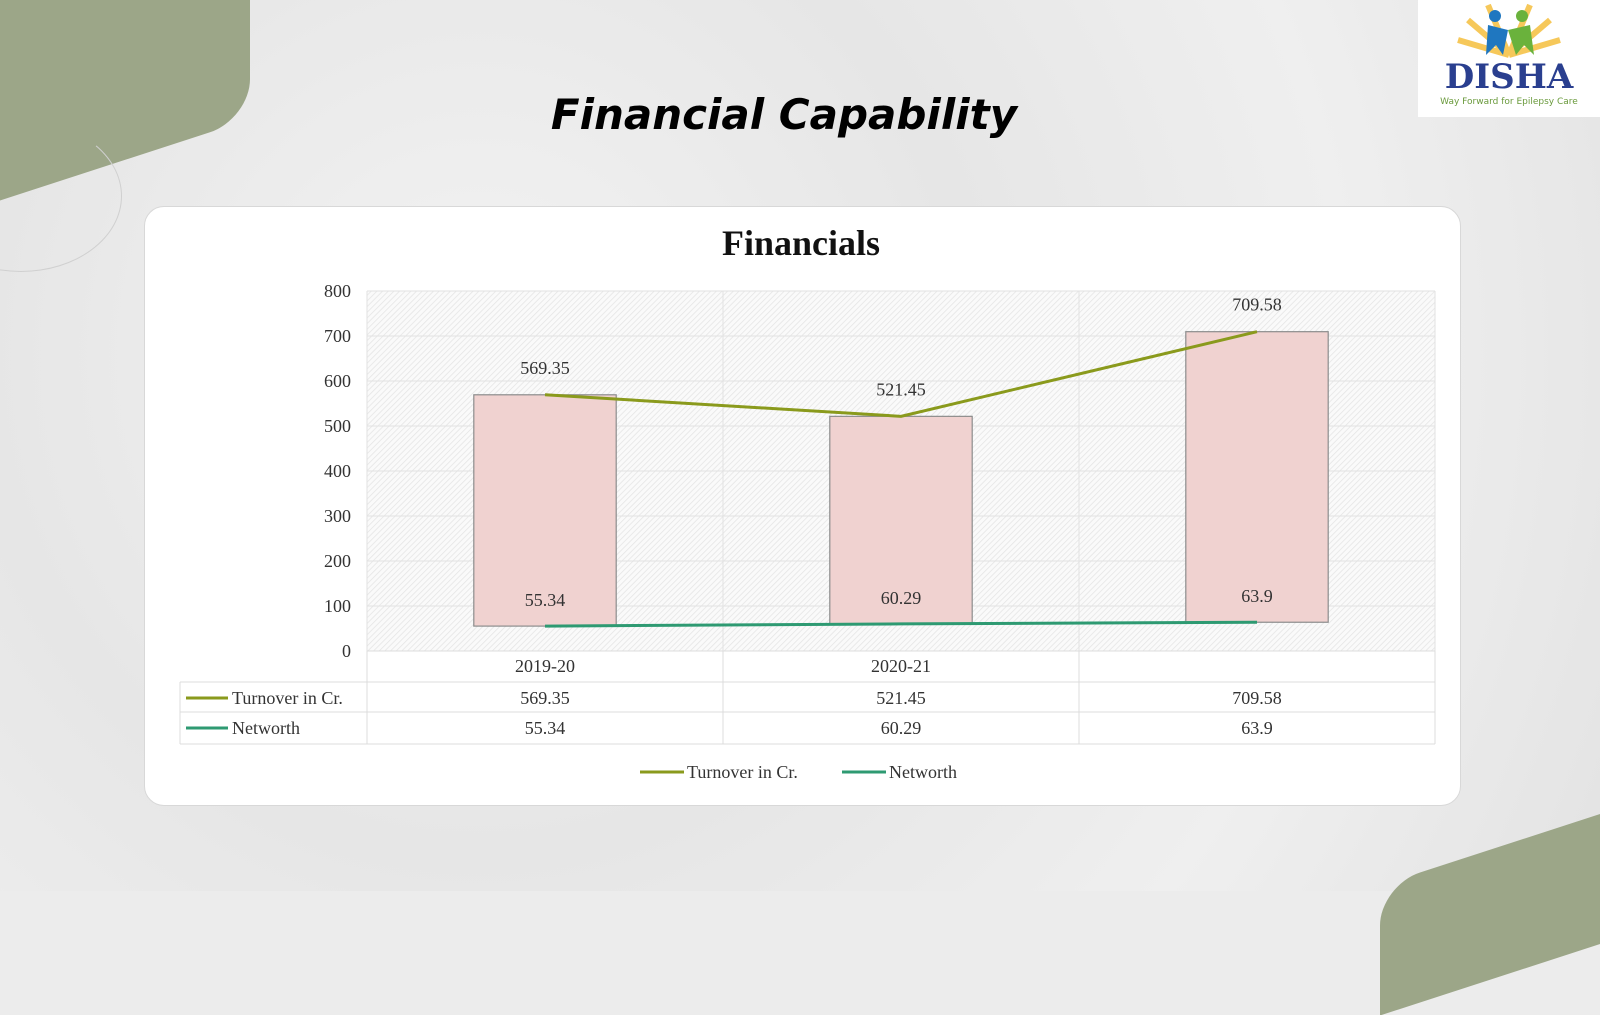 The image size is (1600, 1015). What do you see at coordinates (901, 389) in the screenshot?
I see `turnover-data-label: 521.45` at bounding box center [901, 389].